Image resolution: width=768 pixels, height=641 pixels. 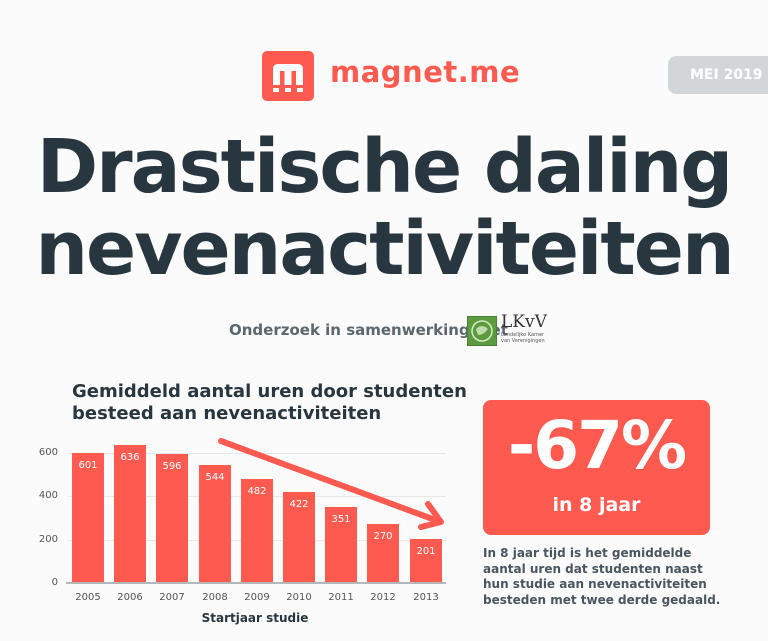 I want to click on stat-value: -67%, so click(x=597, y=445).